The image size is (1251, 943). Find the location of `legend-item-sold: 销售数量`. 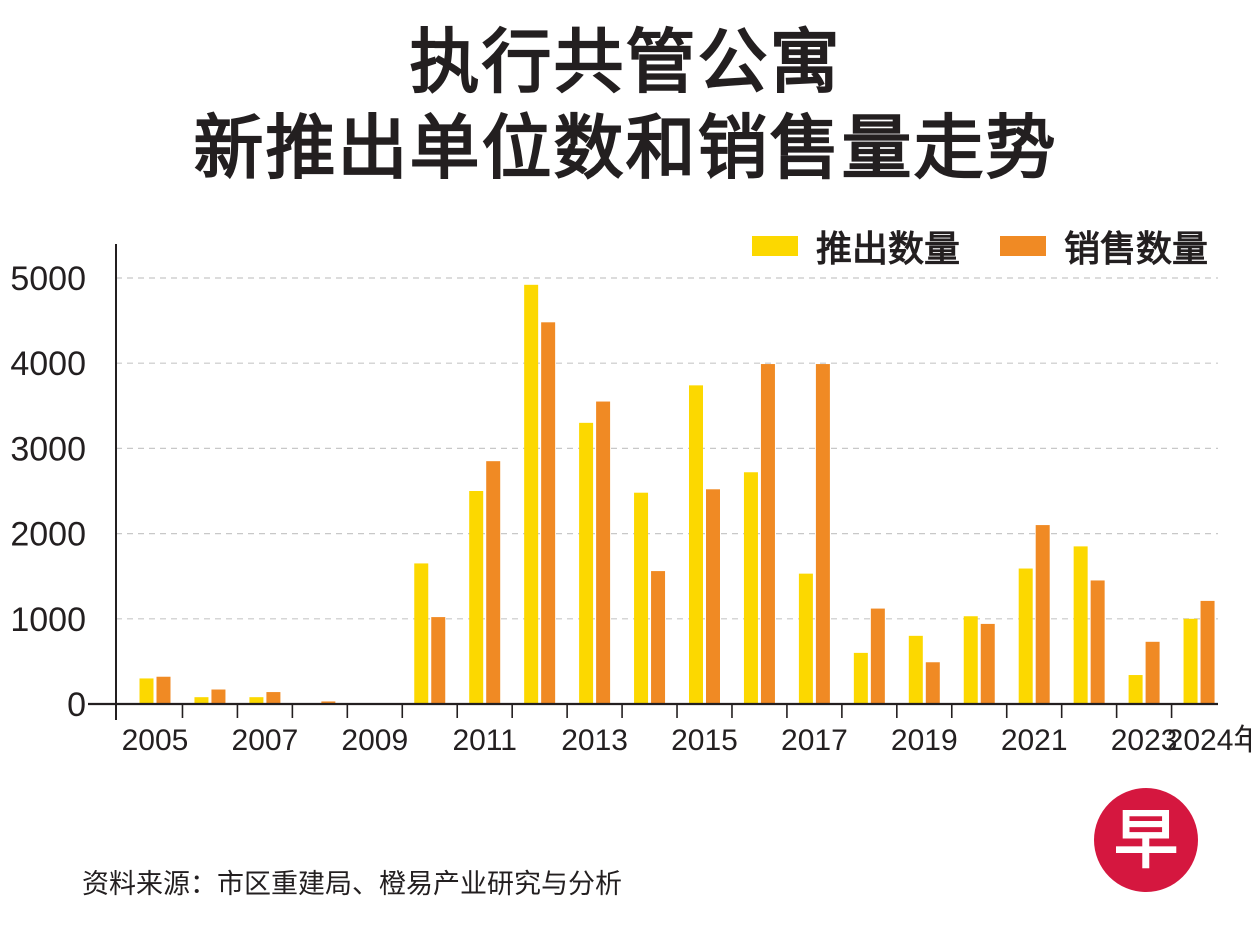

legend-item-sold: 销售数量 is located at coordinates (1104, 247).